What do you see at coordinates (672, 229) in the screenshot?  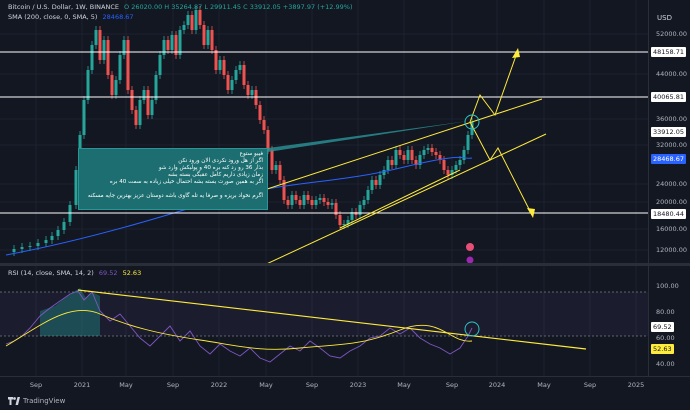 I see `price-tick: 16000.00` at bounding box center [672, 229].